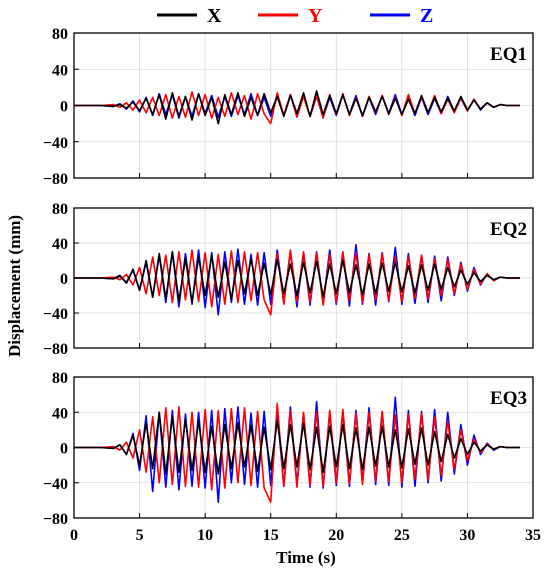 Image resolution: width=550 pixels, height=572 pixels. What do you see at coordinates (508, 229) in the screenshot?
I see `panel-title: EQ2` at bounding box center [508, 229].